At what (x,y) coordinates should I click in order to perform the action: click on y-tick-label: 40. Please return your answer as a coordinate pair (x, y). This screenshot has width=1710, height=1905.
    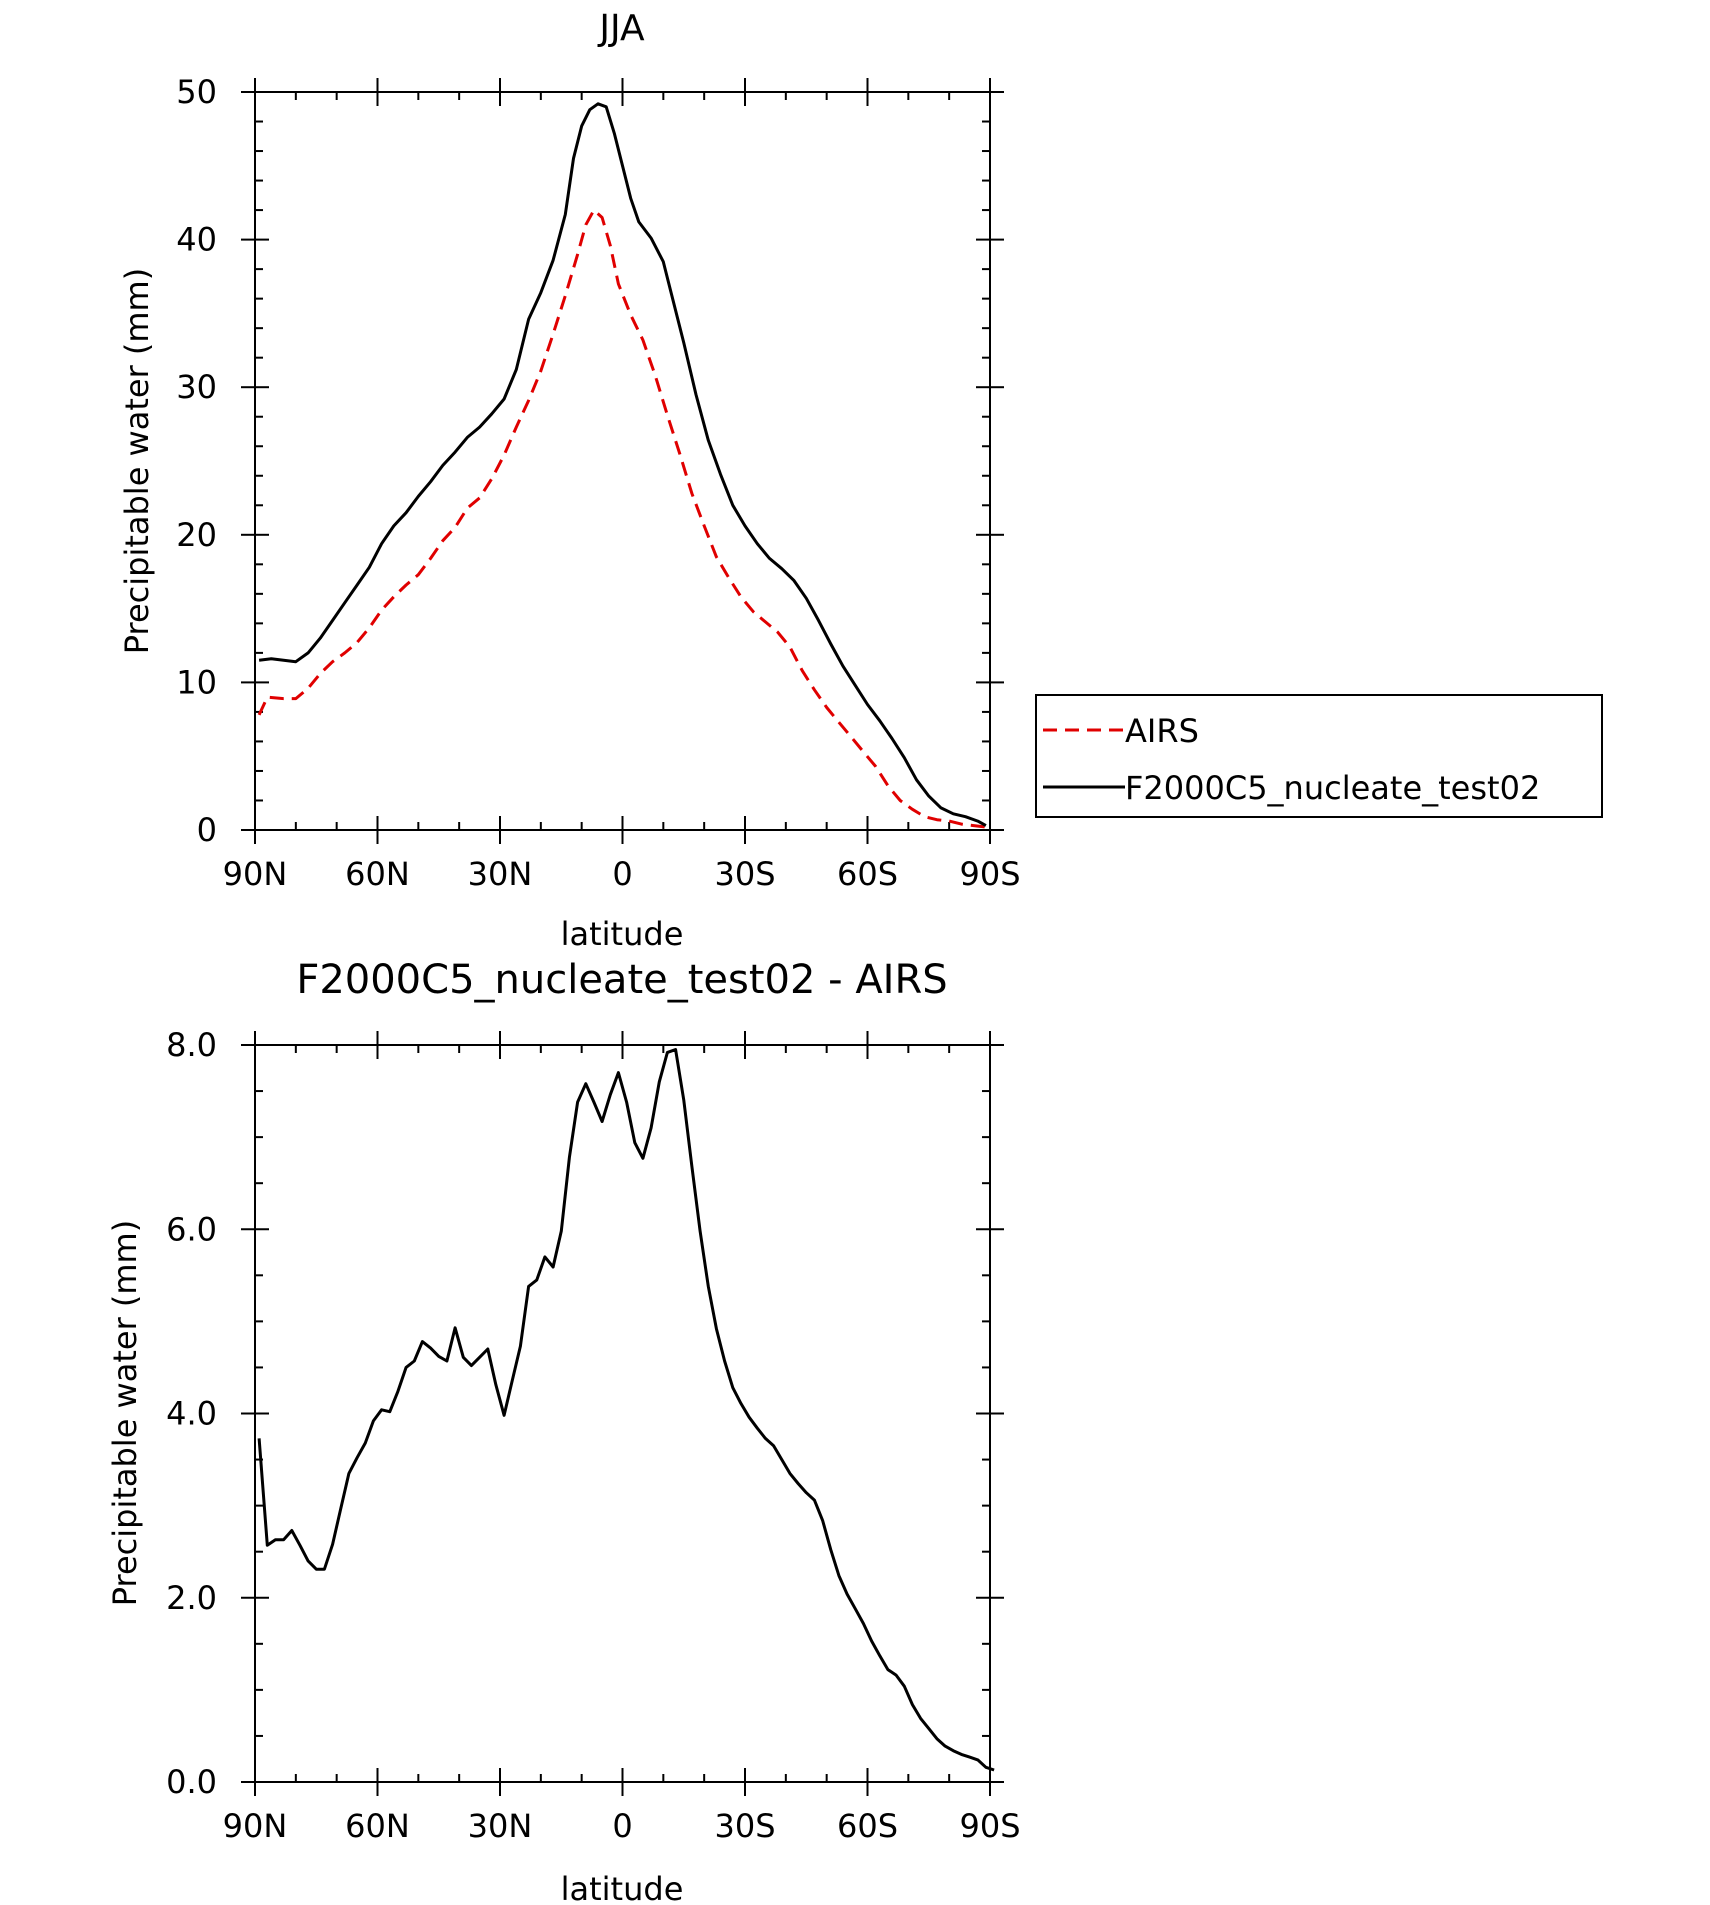
    Looking at the image, I should click on (196, 240).